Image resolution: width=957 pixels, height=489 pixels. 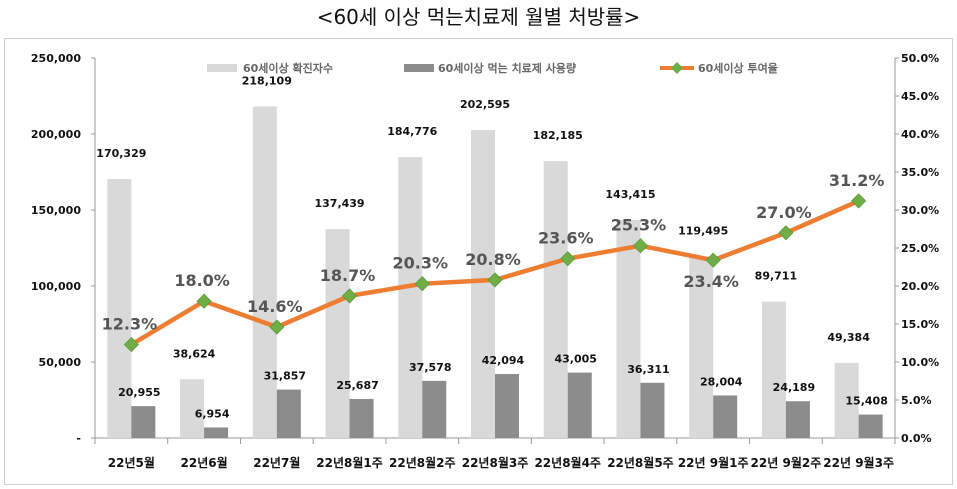 What do you see at coordinates (275, 306) in the screenshot?
I see `rate-label: 14.6%` at bounding box center [275, 306].